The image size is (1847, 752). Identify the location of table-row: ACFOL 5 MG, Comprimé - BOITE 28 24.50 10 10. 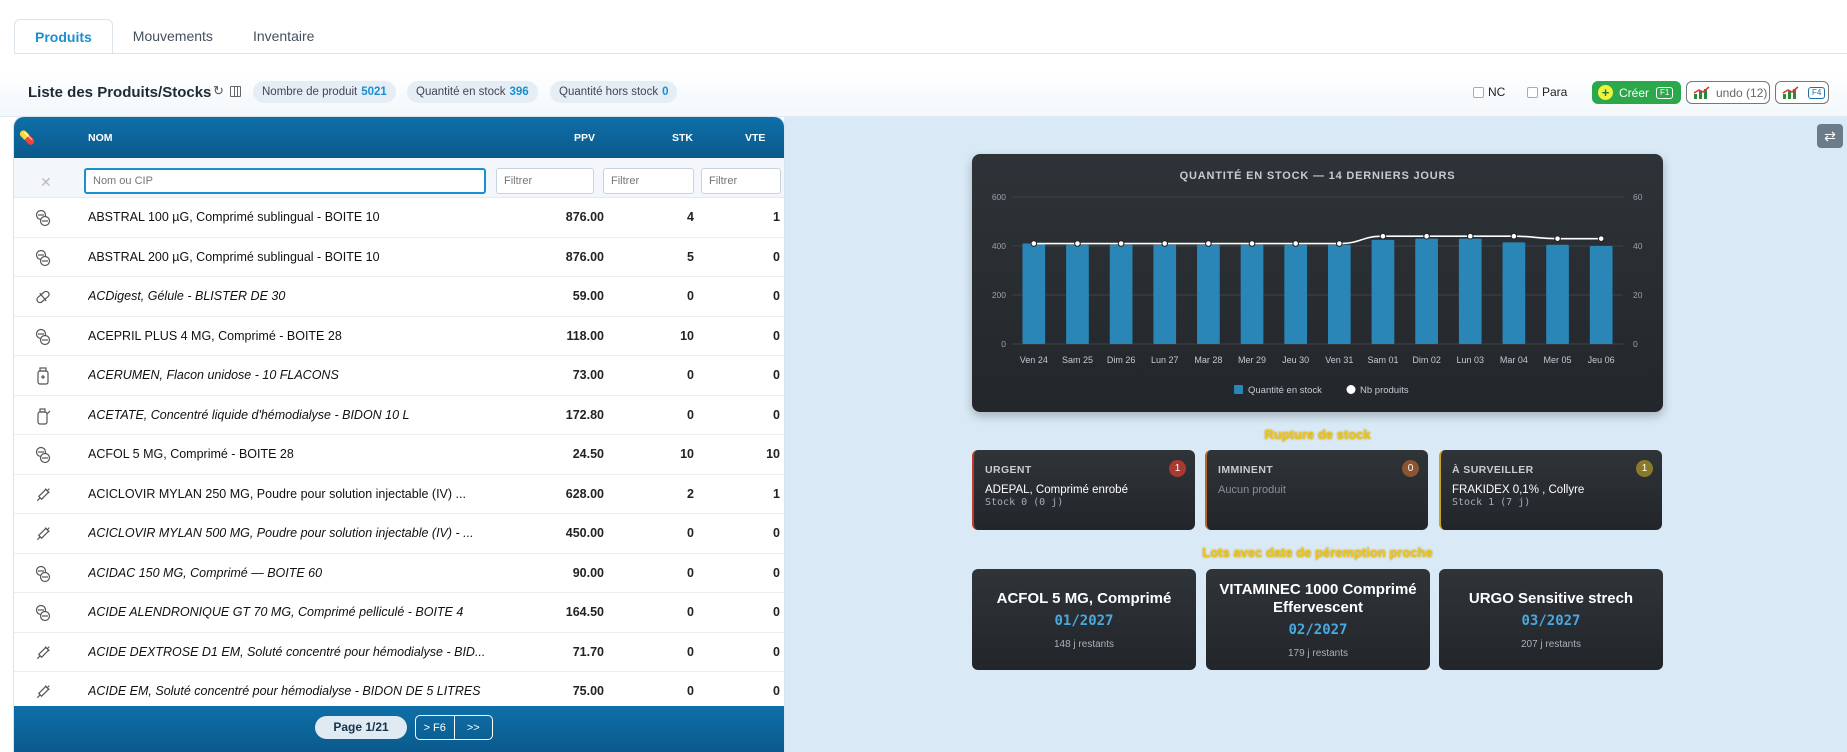
(399, 455).